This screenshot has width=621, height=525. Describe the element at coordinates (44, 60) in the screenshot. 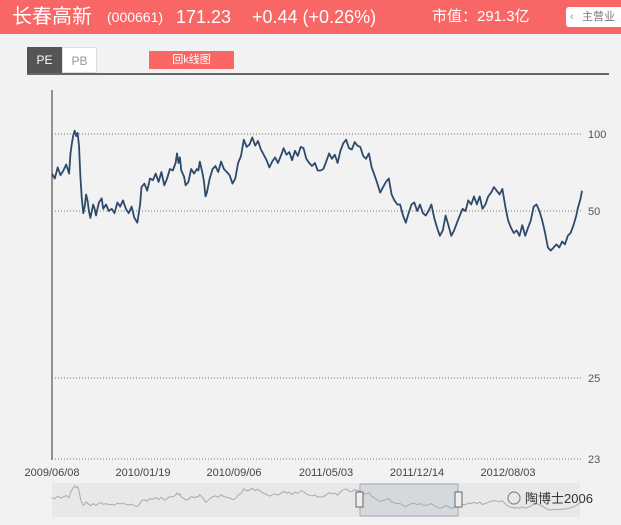

I see `tab-pe: PE` at that location.